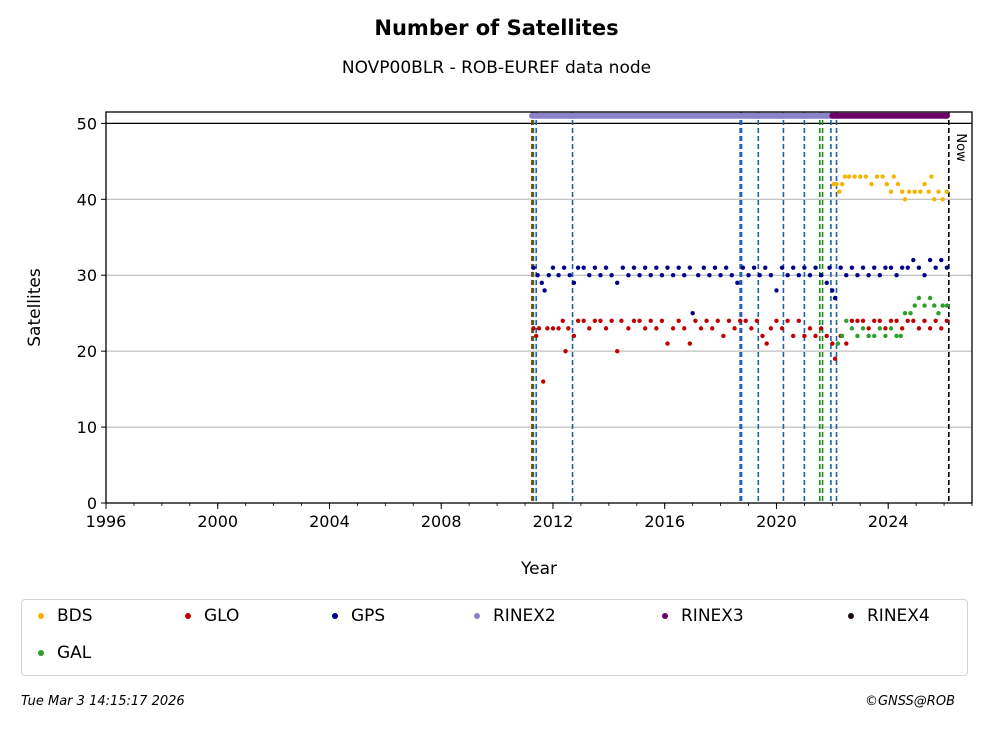  Describe the element at coordinates (103, 701) in the screenshot. I see `footer-timestamp: Tue Mar 3 14:15:17 2026` at that location.